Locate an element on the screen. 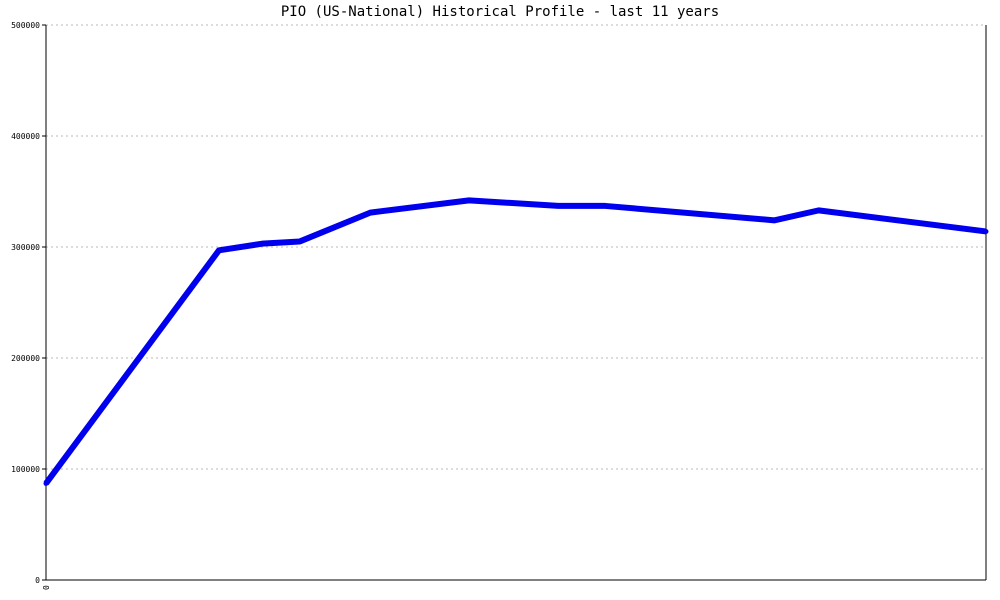 This screenshot has height=600, width=1000. x-tick-label: 0 is located at coordinates (46, 587).